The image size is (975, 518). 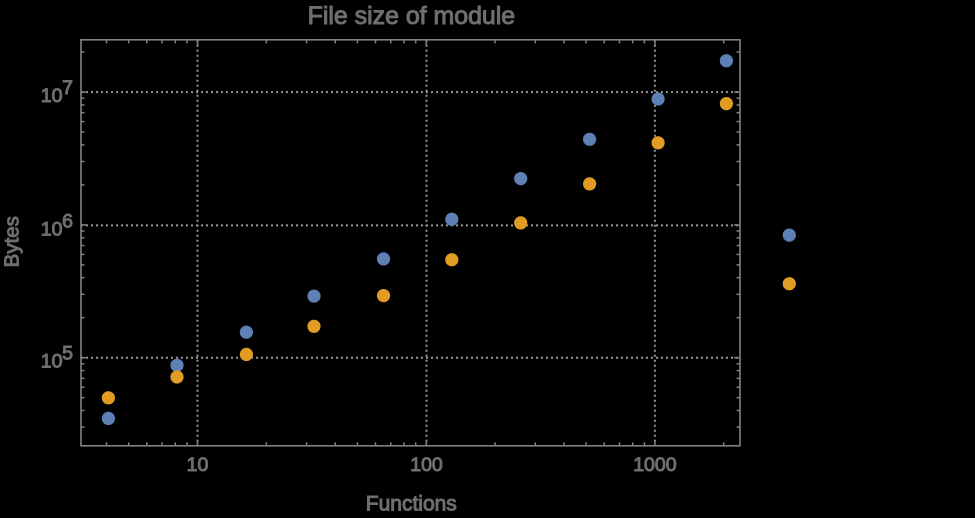 What do you see at coordinates (67, 88) in the screenshot?
I see `svg-text: 7` at bounding box center [67, 88].